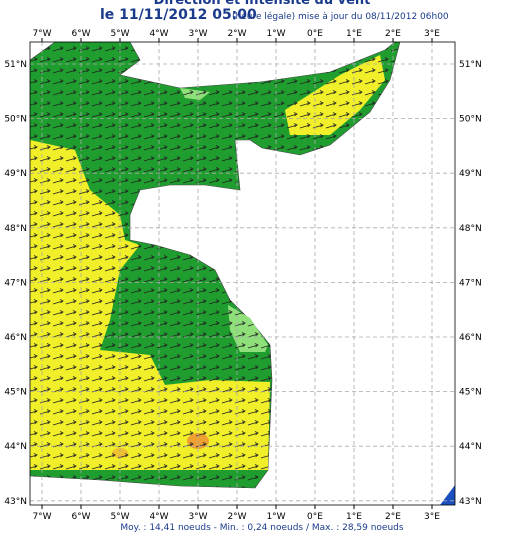 Image resolution: width=523 pixels, height=539 pixels. Describe the element at coordinates (275, 517) in the screenshot. I see `lon-label-bottom: 1°W` at that location.